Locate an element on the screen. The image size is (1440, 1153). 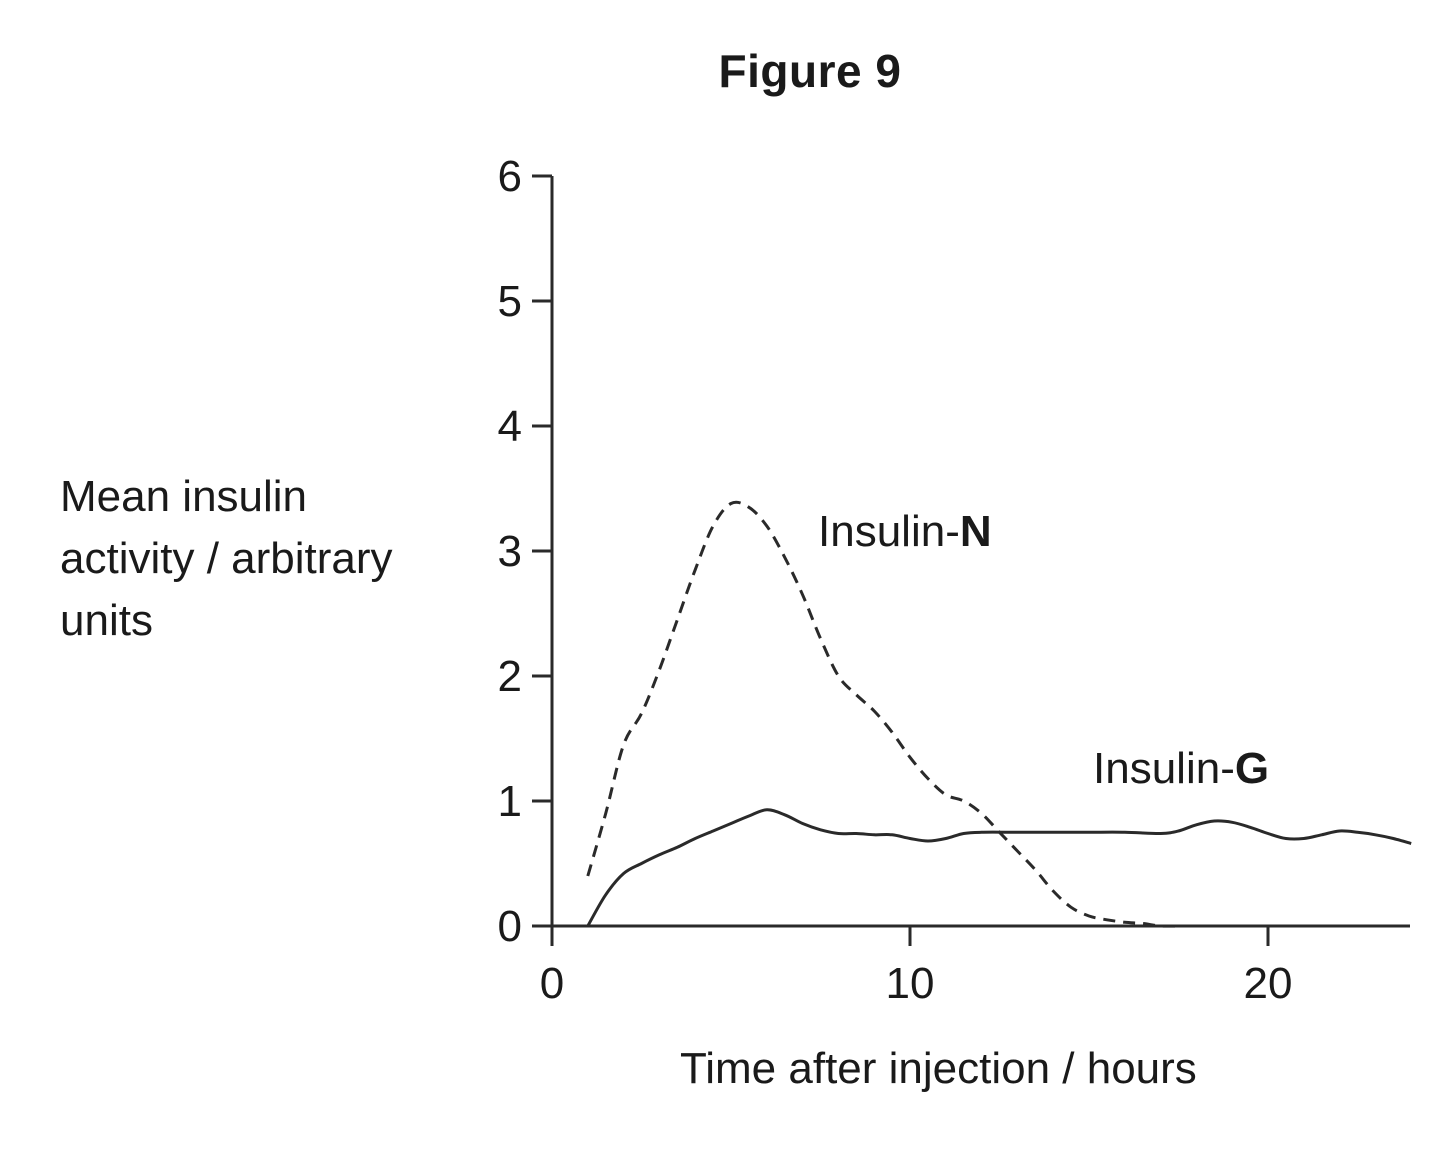
chart-title: Figure 9 is located at coordinates (810, 71).